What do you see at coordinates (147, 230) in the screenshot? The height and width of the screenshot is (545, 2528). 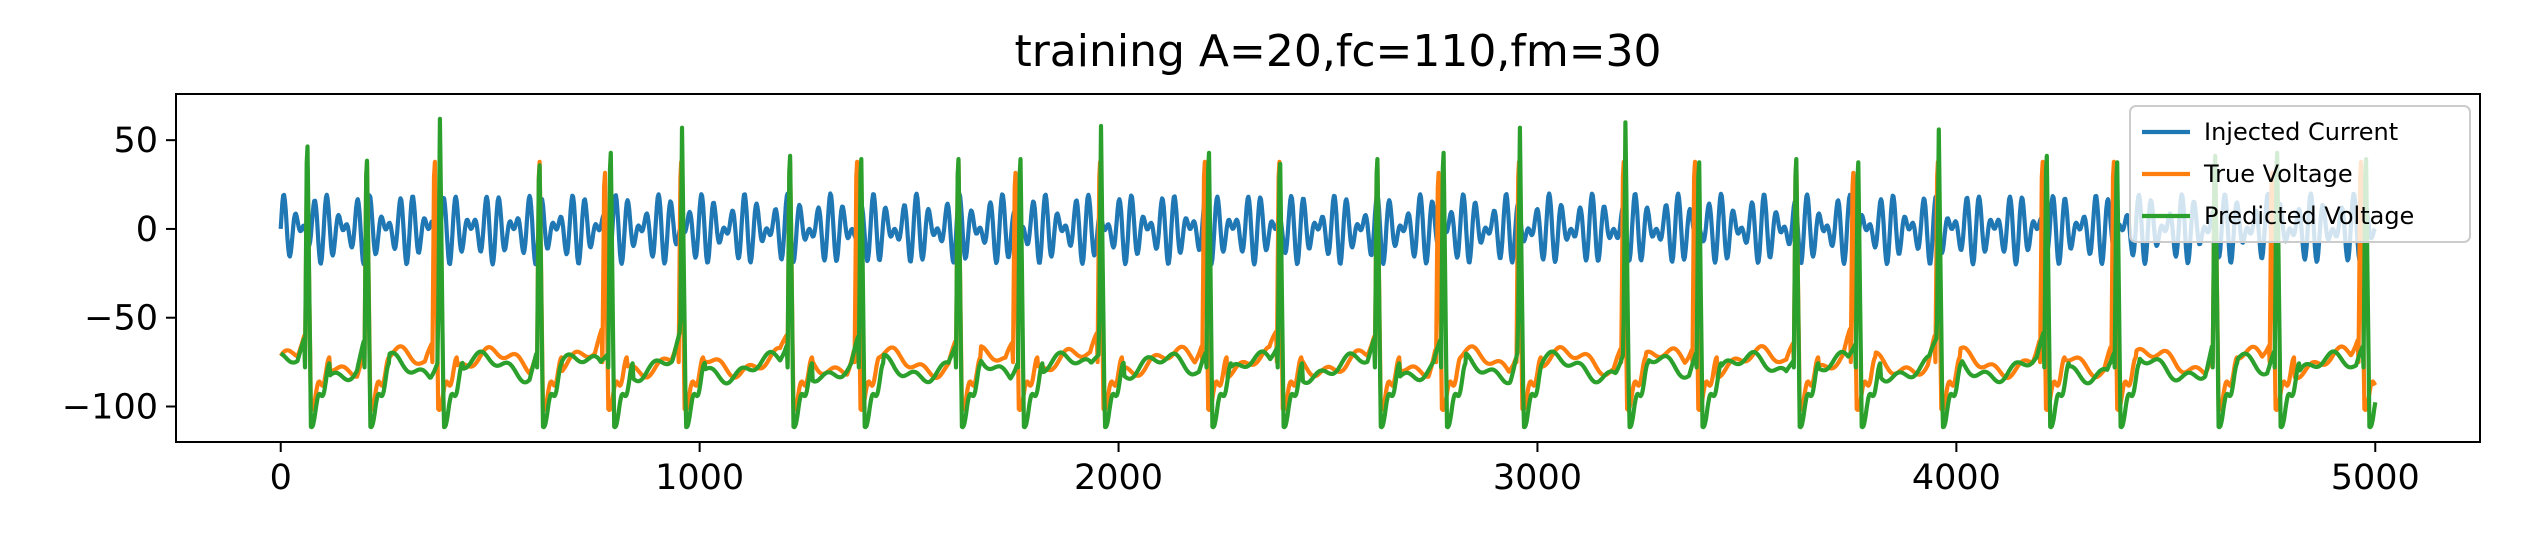 I see `y-tick-label: 0` at bounding box center [147, 230].